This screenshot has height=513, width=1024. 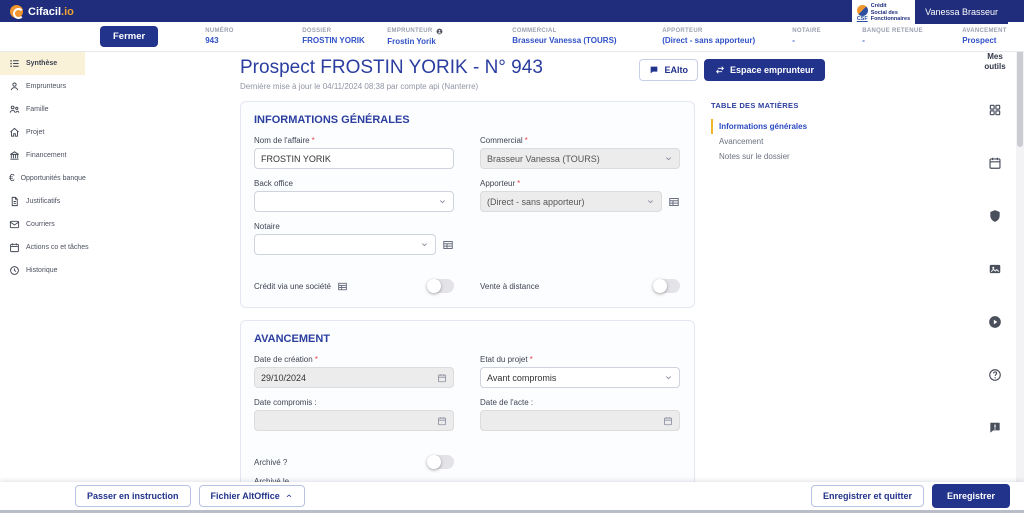 I want to click on enregistrer-button: Enregistrer, so click(x=970, y=496).